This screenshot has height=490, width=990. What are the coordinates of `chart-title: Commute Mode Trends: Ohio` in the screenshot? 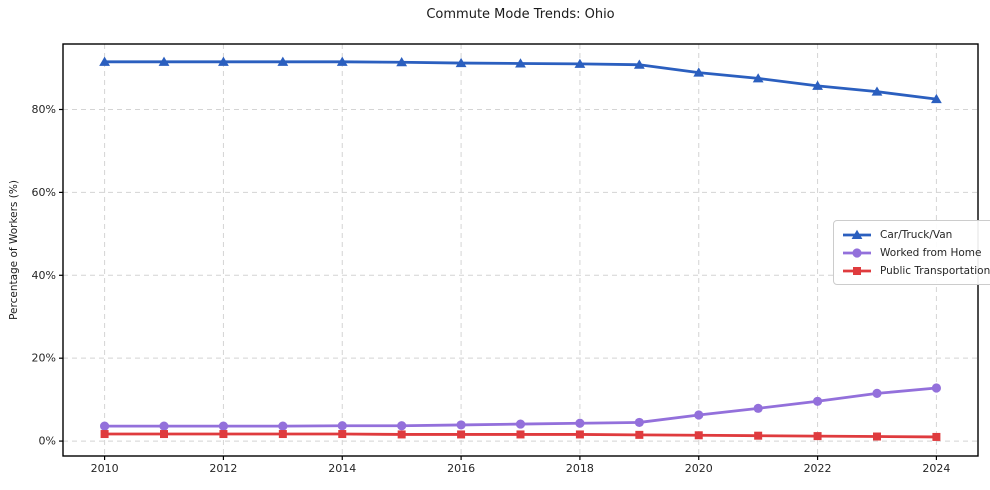 It's located at (520, 14).